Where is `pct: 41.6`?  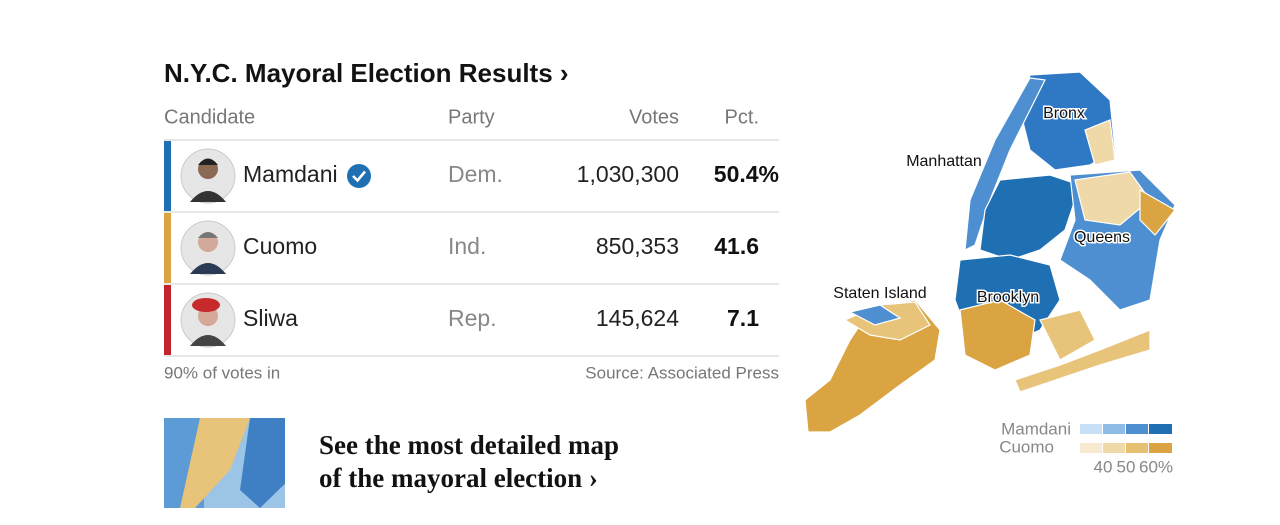 pct: 41.6 is located at coordinates (736, 246).